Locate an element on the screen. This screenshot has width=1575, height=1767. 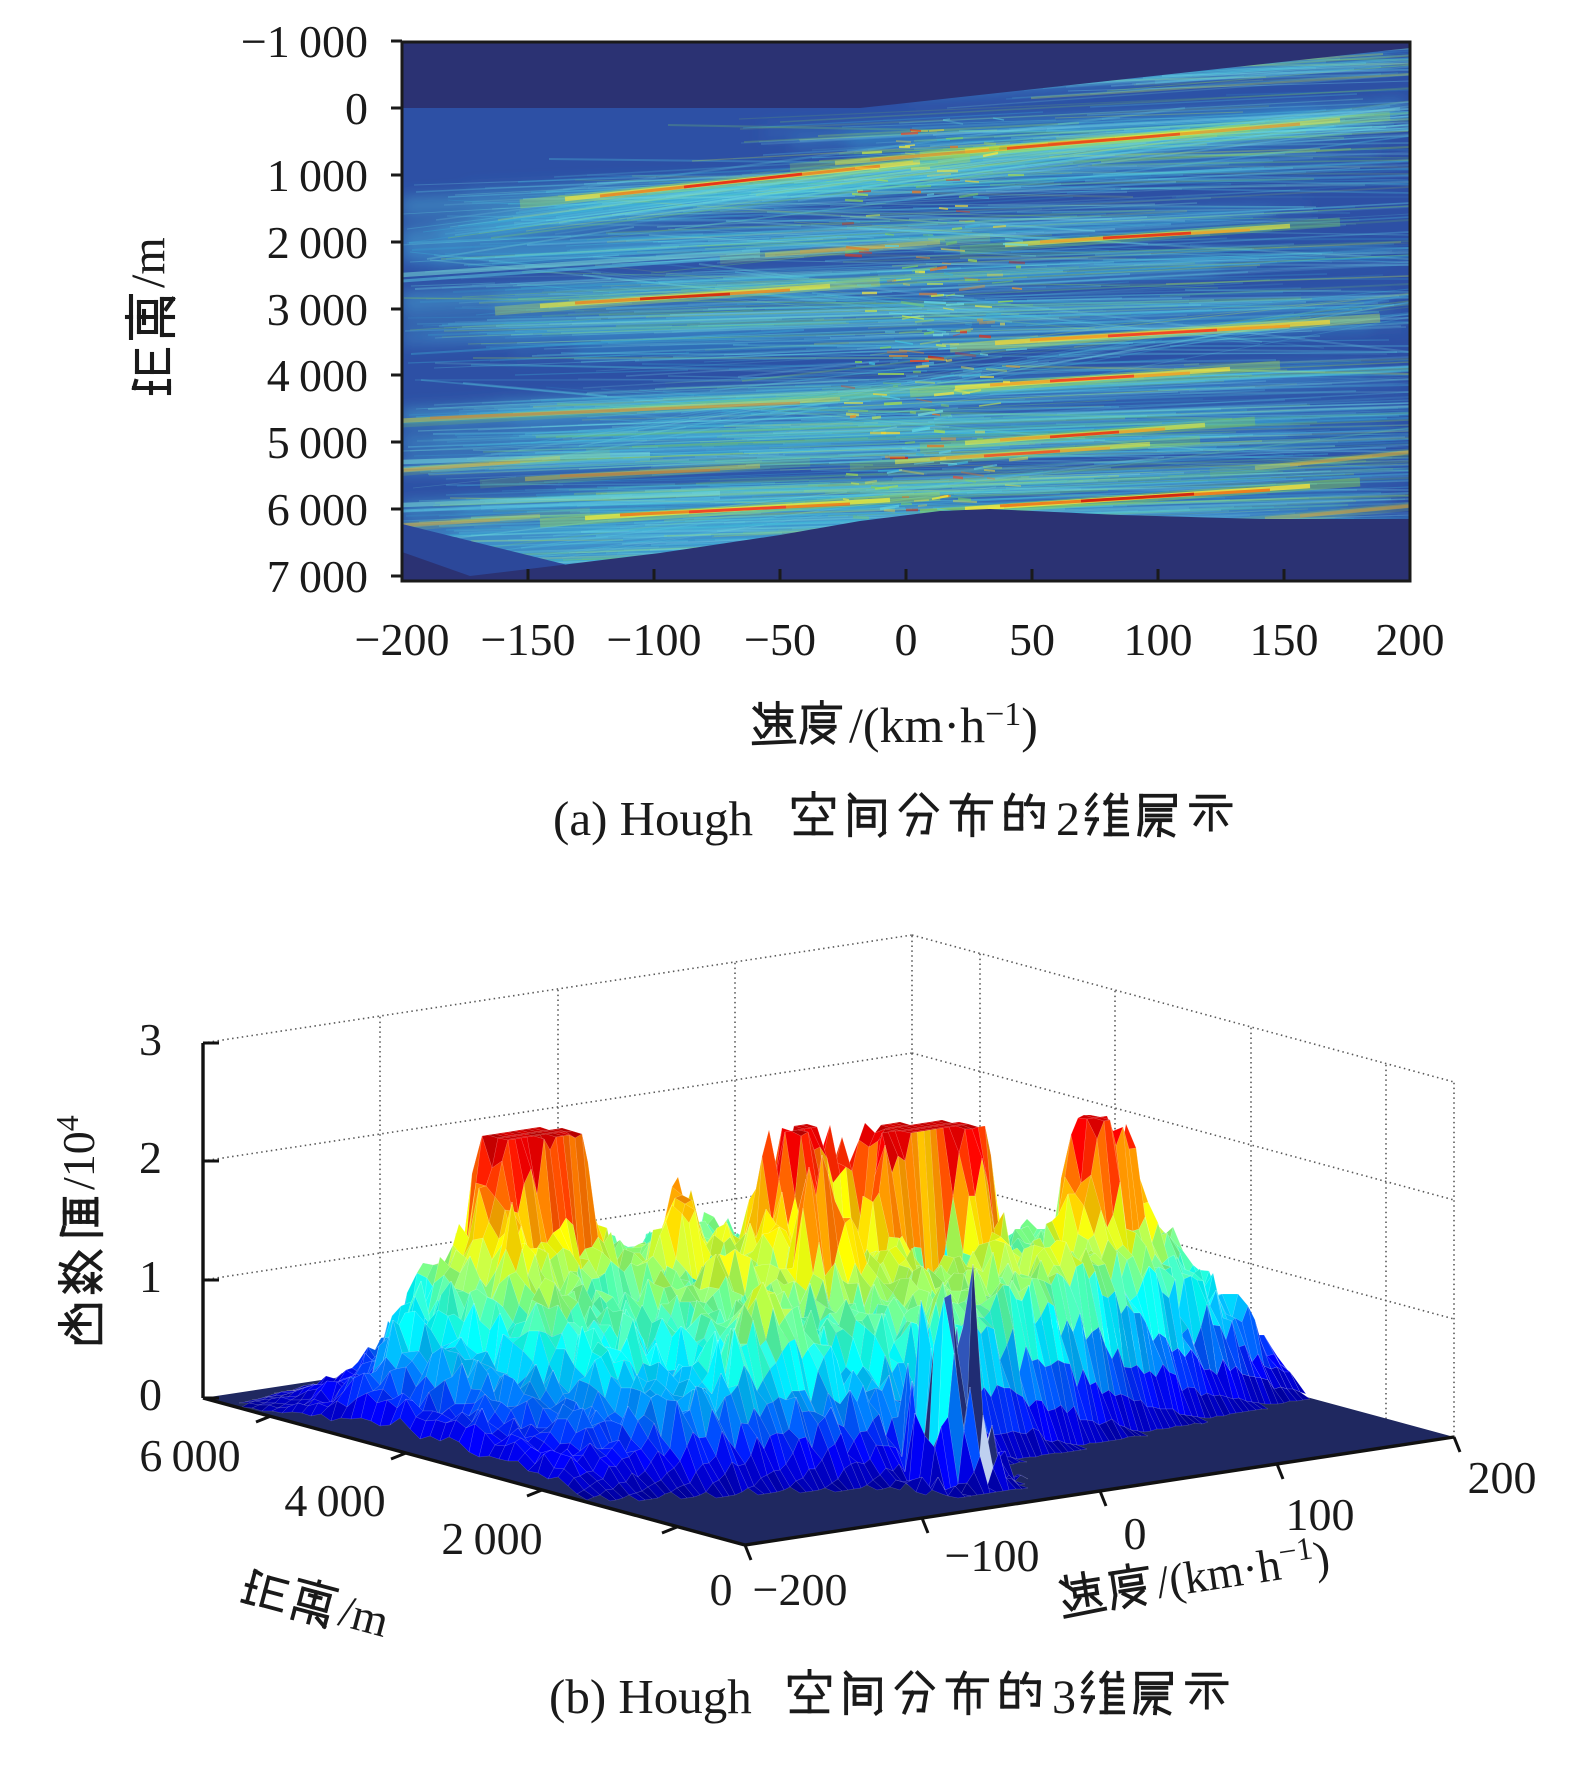
svg-text: −1 000 is located at coordinates (304, 41).